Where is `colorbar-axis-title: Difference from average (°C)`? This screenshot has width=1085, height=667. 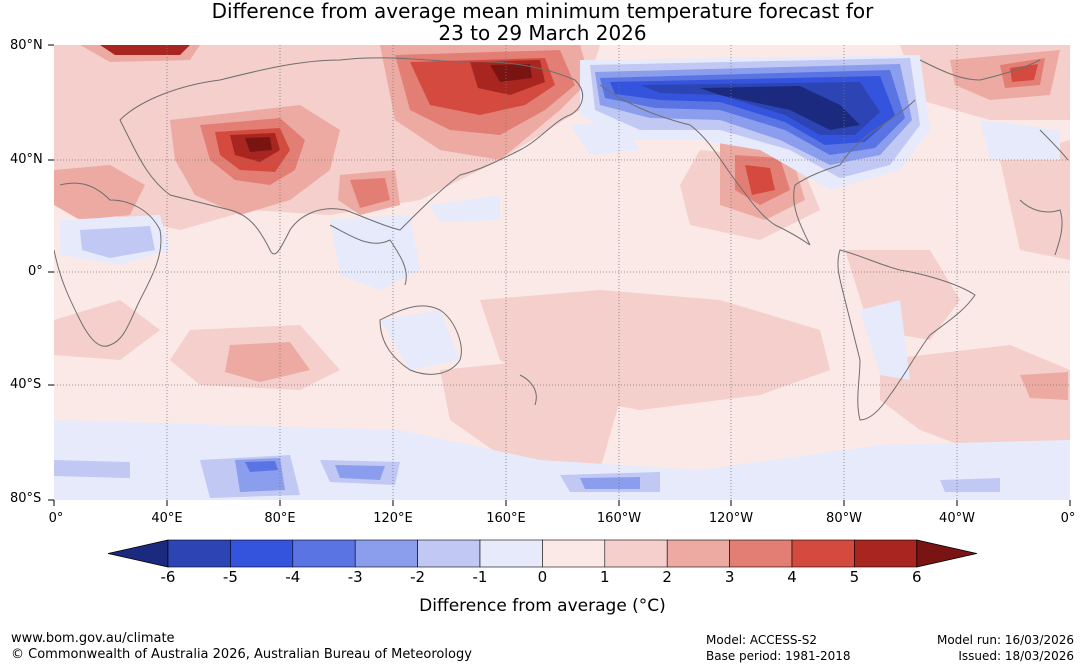
colorbar-axis-title: Difference from average (°C) is located at coordinates (542, 606).